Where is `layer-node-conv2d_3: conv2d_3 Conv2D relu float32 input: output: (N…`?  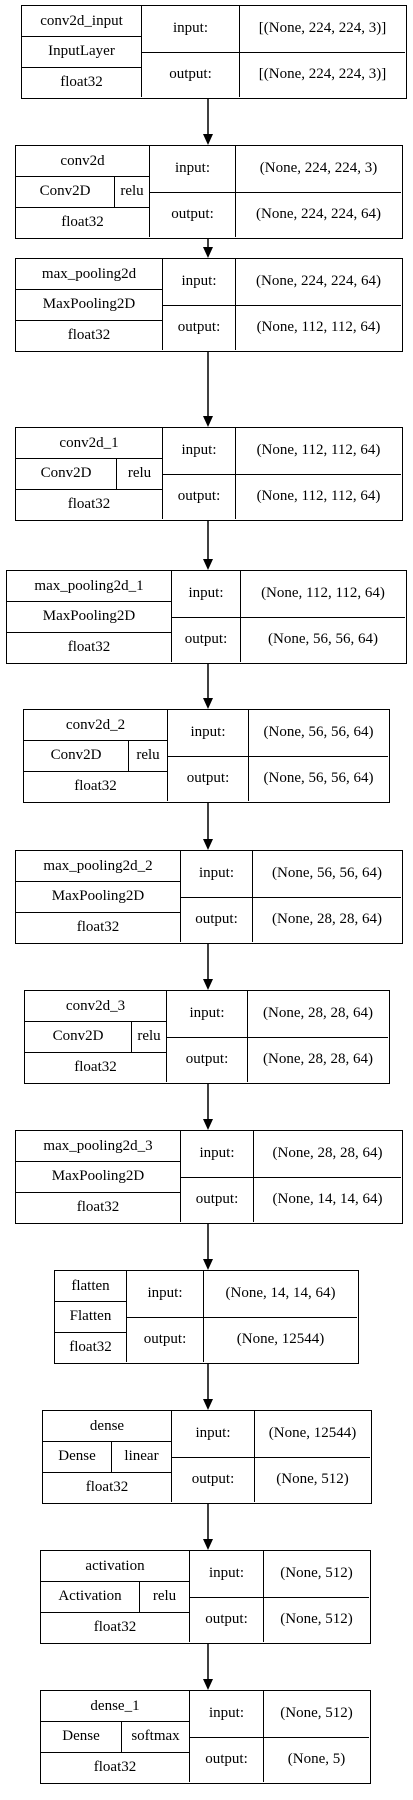 layer-node-conv2d_3: conv2d_3 Conv2D relu float32 input: output: (N… is located at coordinates (207, 1037).